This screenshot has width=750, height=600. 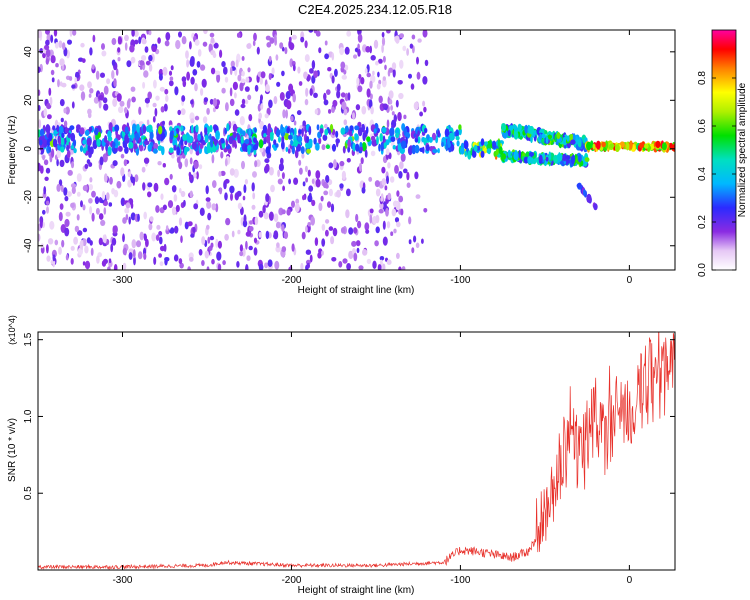 I want to click on spectrogram-xtick-label: -100, so click(x=460, y=280).